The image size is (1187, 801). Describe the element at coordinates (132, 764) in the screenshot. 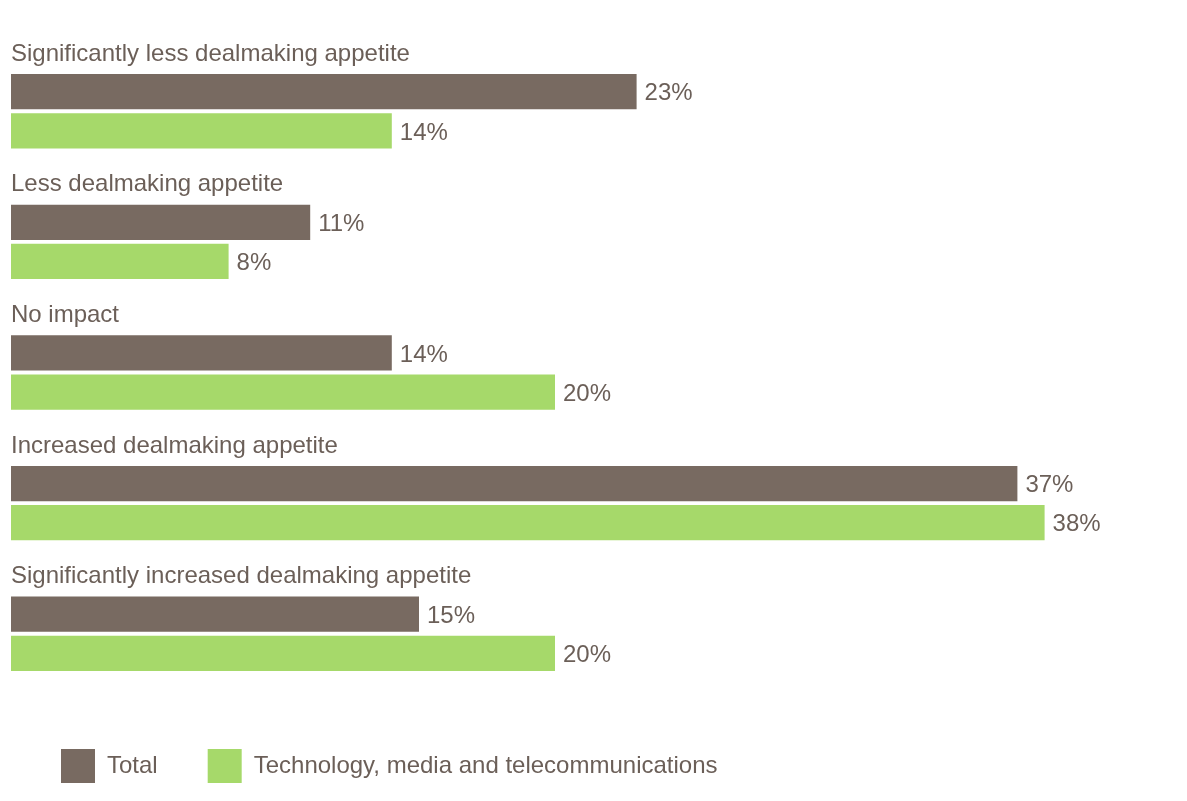

I see `legend-label: Total` at that location.